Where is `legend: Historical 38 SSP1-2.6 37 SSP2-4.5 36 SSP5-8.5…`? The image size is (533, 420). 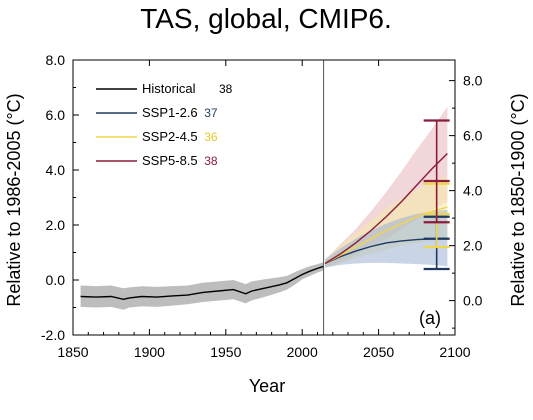
legend: Historical 38 SSP1-2.6 37 SSP2-4.5 36 SSP5-8.5… is located at coordinates (164, 124).